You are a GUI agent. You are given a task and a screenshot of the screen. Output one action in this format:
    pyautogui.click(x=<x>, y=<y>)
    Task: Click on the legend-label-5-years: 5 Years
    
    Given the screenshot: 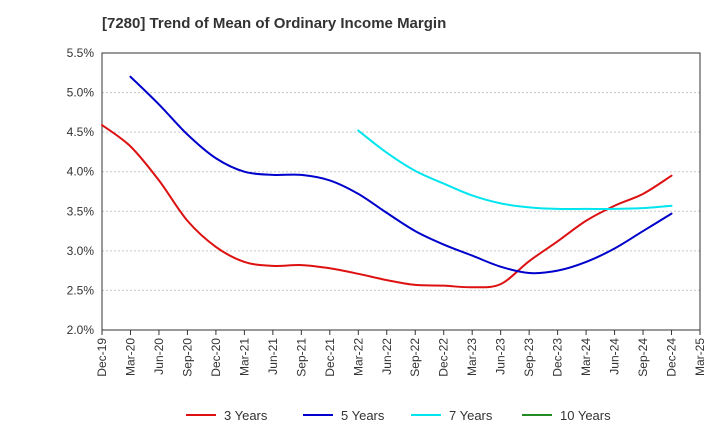 What is the action you would take?
    pyautogui.click(x=363, y=415)
    